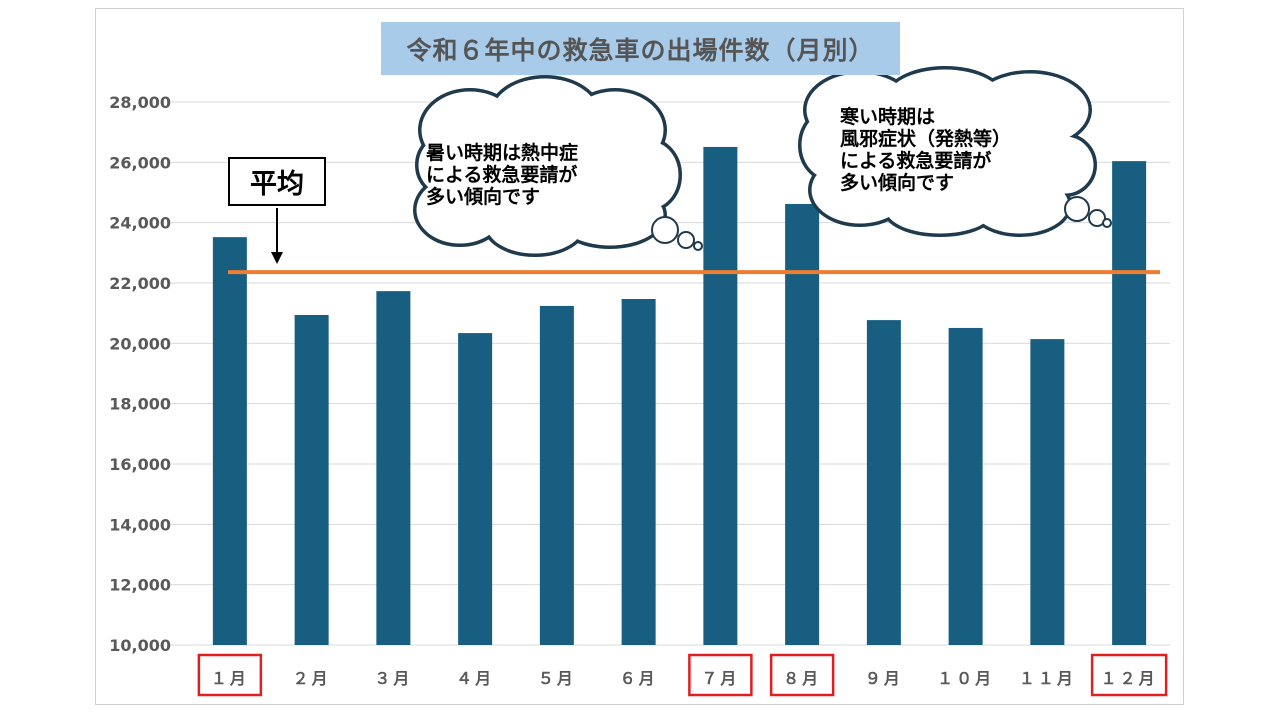 The image size is (1280, 720). Describe the element at coordinates (965, 678) in the screenshot. I see `x-tick-label: １０月` at that location.